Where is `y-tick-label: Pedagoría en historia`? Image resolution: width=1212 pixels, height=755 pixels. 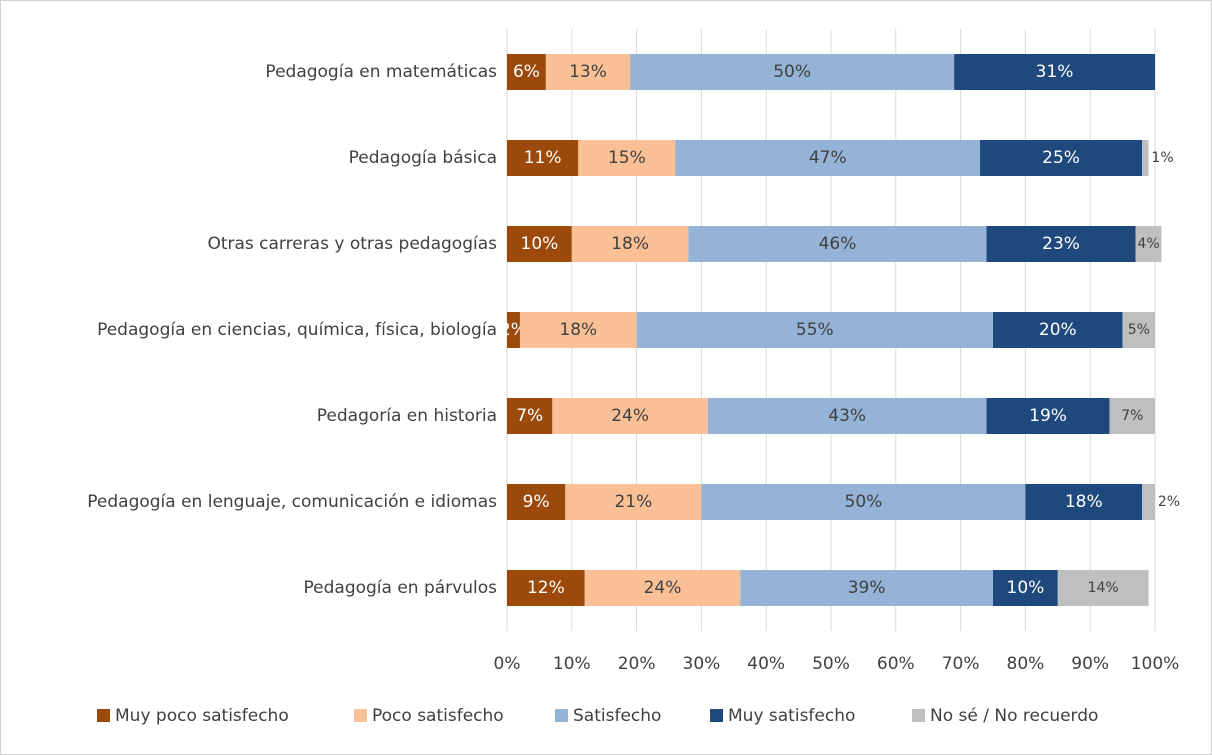
y-tick-label: Pedagoría en historia is located at coordinates (407, 416).